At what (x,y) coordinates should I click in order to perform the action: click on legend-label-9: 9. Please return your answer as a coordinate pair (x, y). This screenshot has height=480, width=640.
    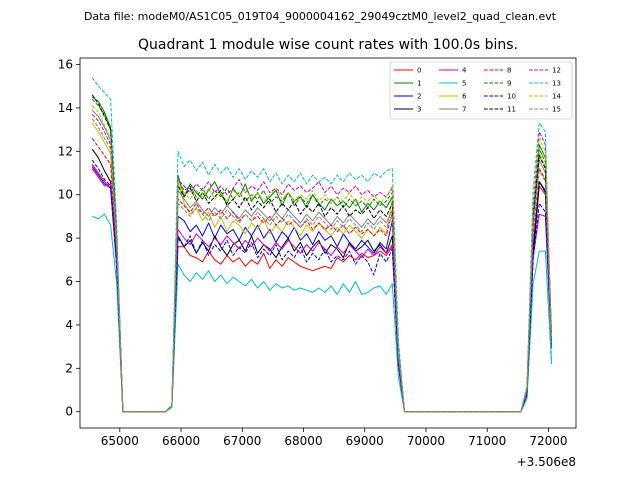
    Looking at the image, I should click on (509, 84).